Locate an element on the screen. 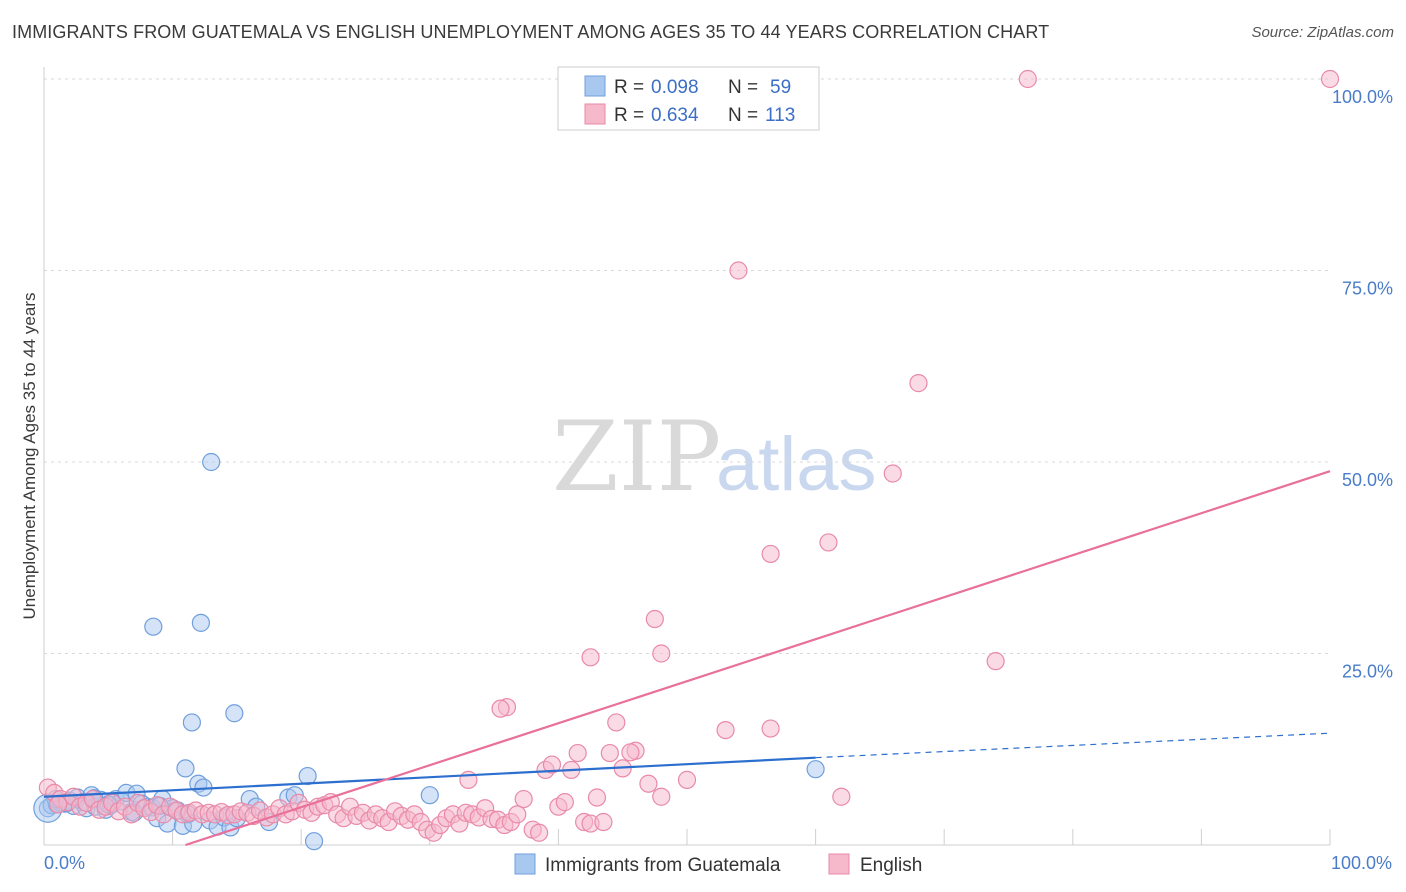 This screenshot has height=892, width=1406. stats-legend-swatch-blue is located at coordinates (595, 86).